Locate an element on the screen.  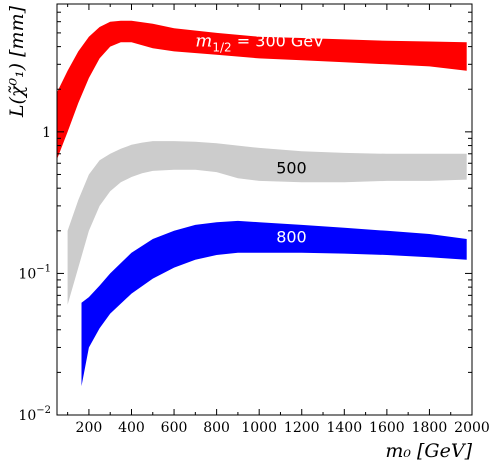
x-tick-label: 1200 is located at coordinates (302, 428).